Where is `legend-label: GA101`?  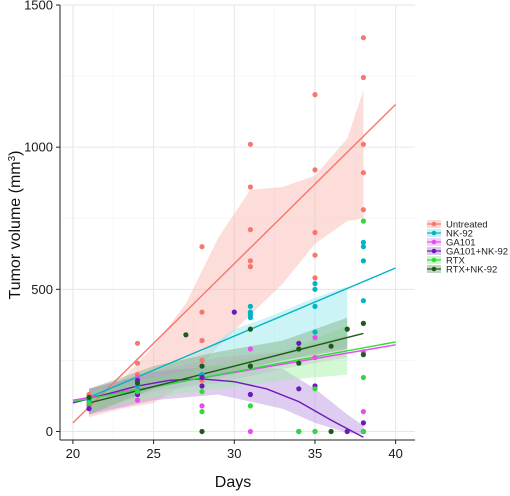 legend-label: GA101 is located at coordinates (461, 242).